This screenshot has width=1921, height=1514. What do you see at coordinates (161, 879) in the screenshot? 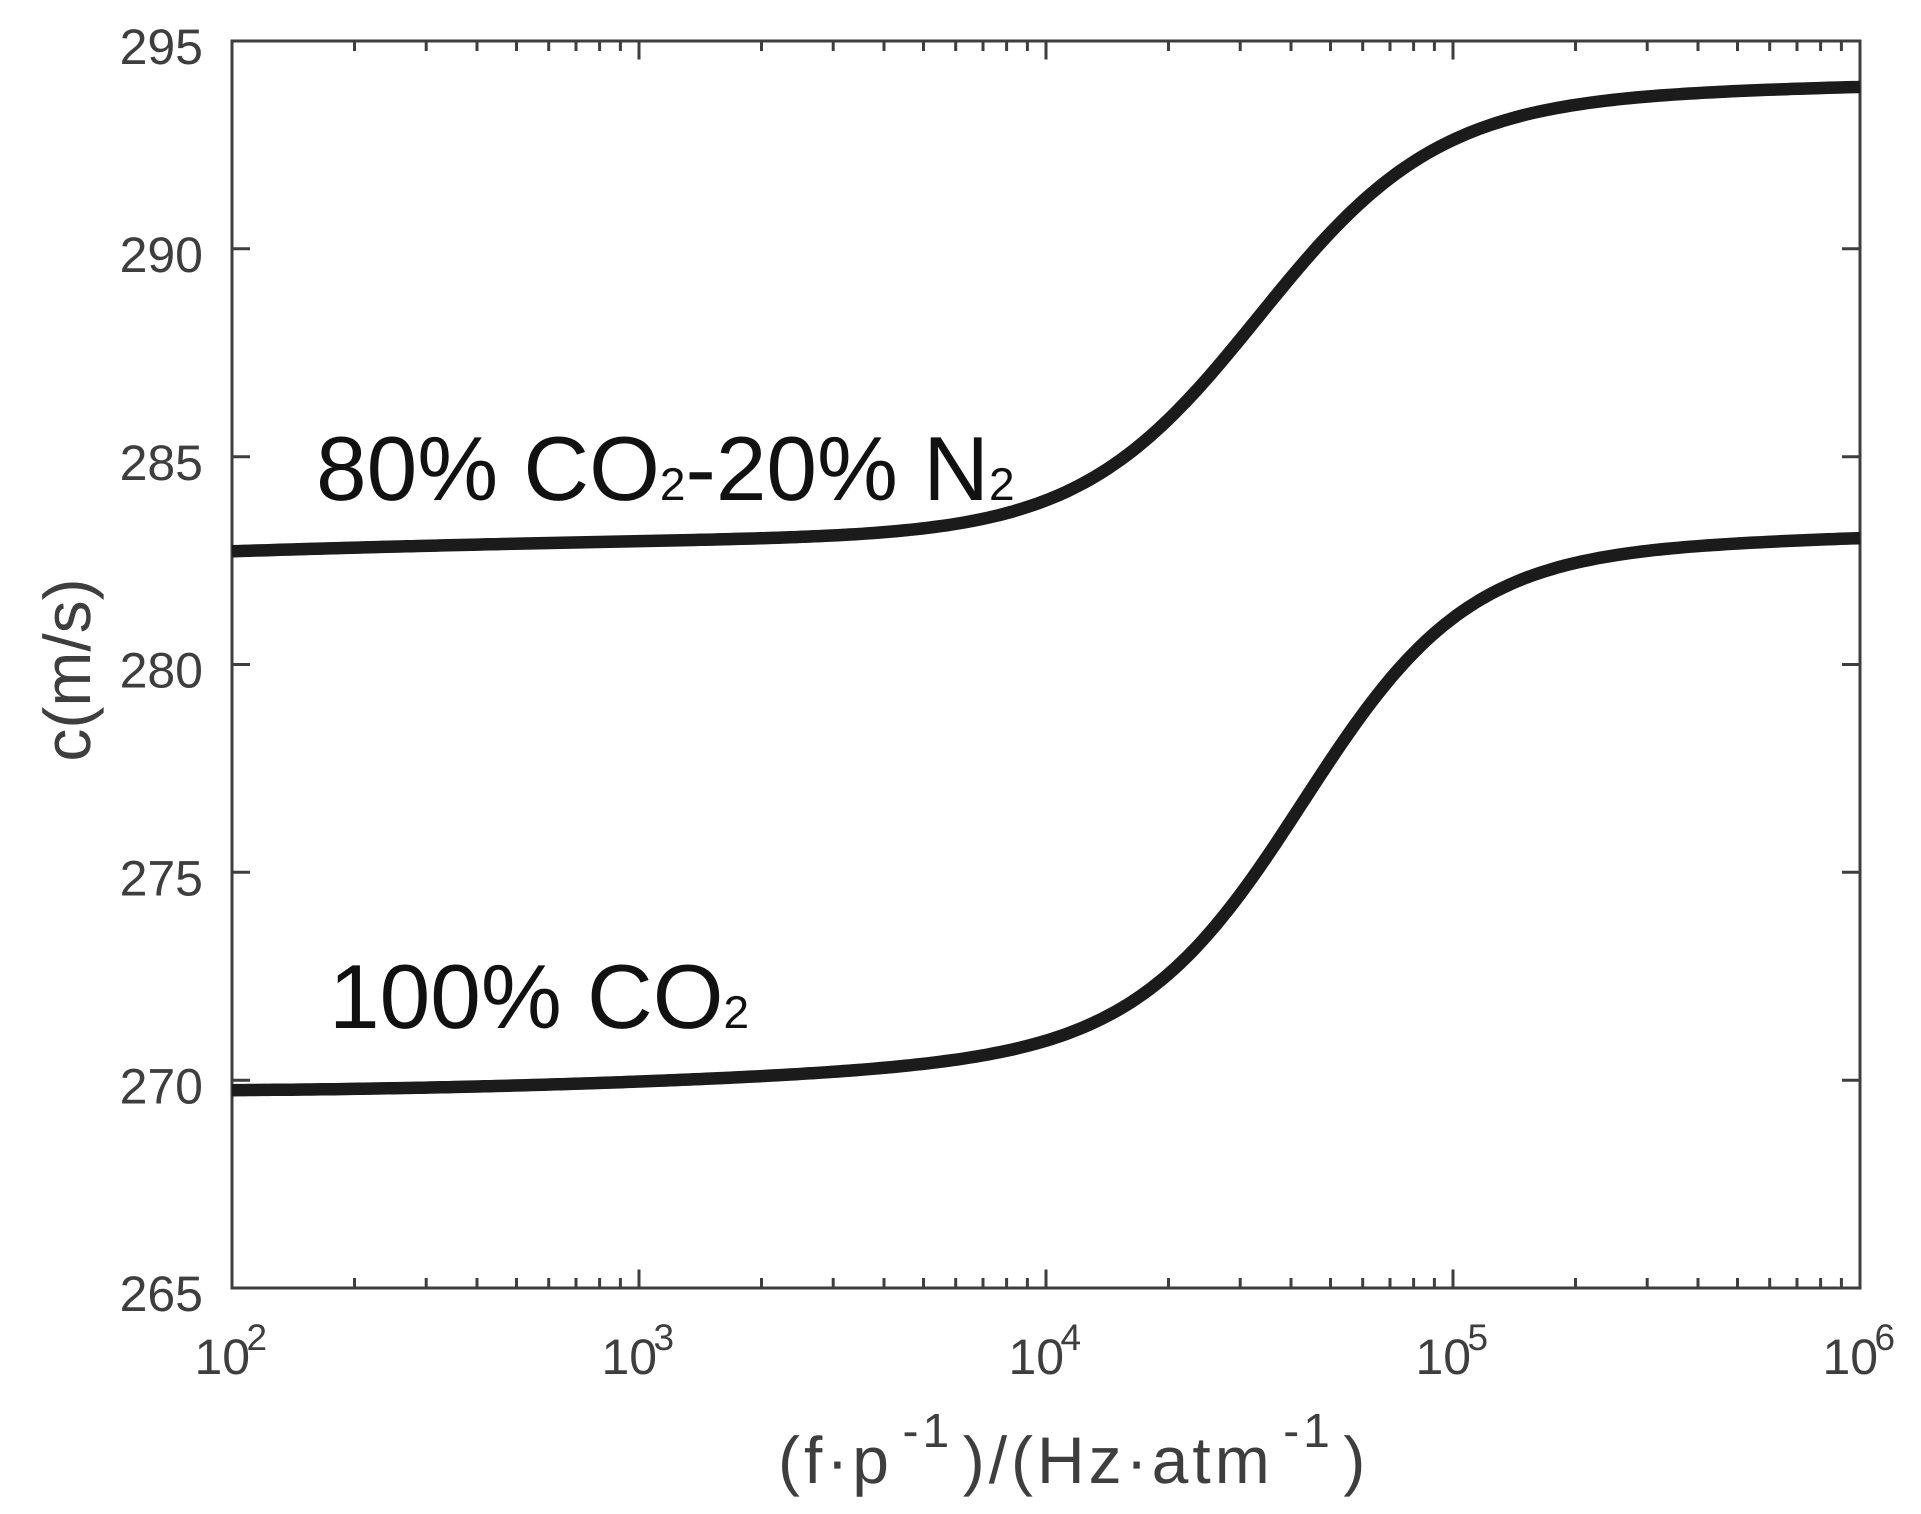
I see `svg-text: 275` at bounding box center [161, 879].